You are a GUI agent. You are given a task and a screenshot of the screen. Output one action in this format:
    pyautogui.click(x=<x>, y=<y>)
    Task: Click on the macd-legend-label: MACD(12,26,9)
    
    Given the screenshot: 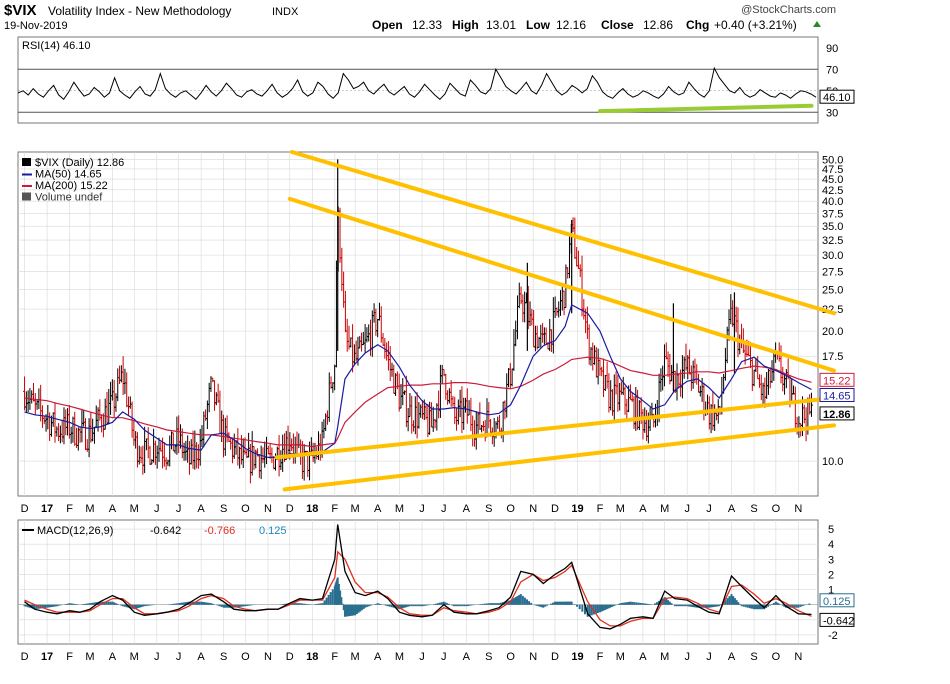 What is the action you would take?
    pyautogui.click(x=75, y=531)
    